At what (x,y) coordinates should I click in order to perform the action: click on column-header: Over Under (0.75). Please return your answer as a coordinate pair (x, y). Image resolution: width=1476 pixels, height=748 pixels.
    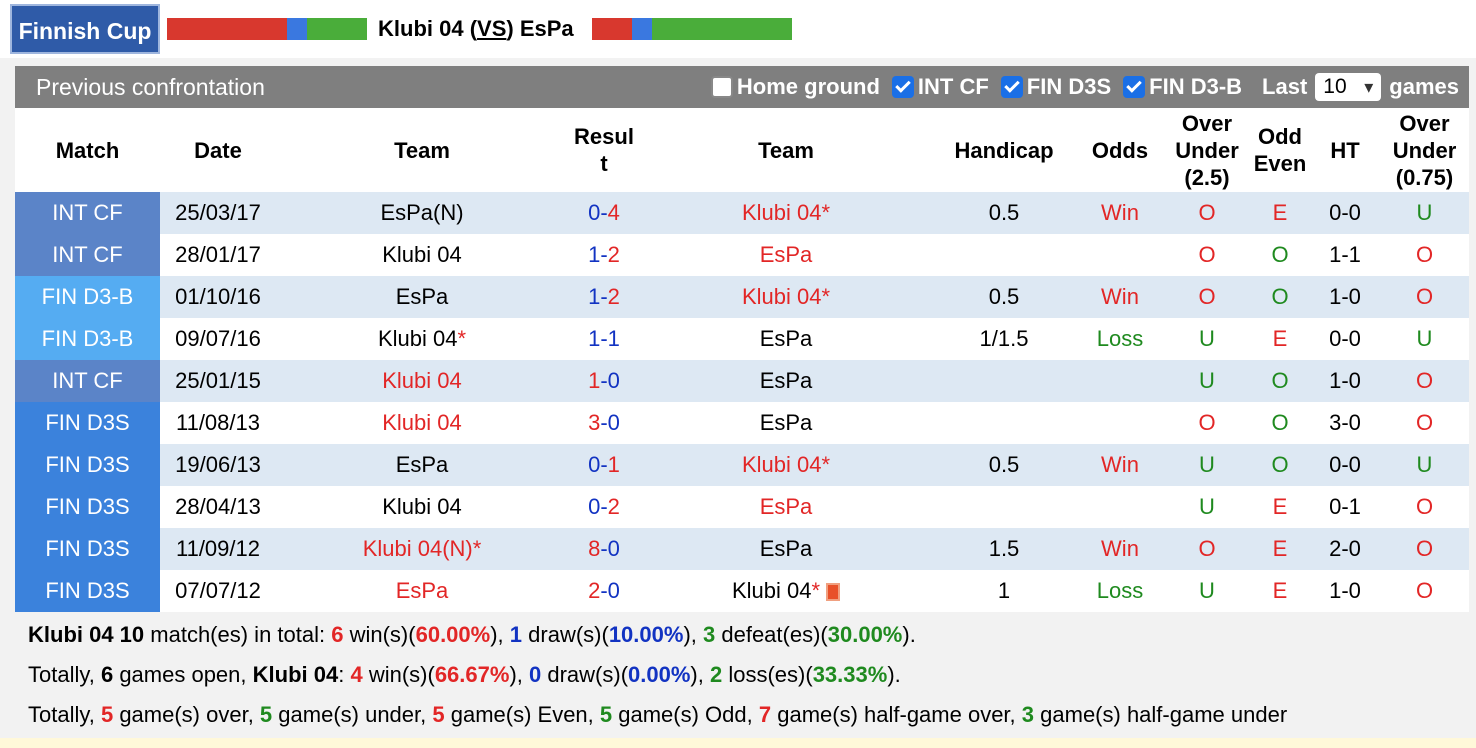
    Looking at the image, I should click on (1424, 150).